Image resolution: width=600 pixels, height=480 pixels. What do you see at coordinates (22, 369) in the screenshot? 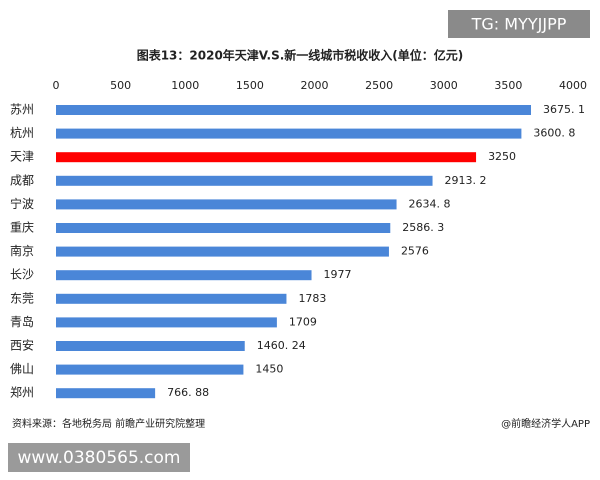
I see `y-tick-label: 佛山` at bounding box center [22, 369].